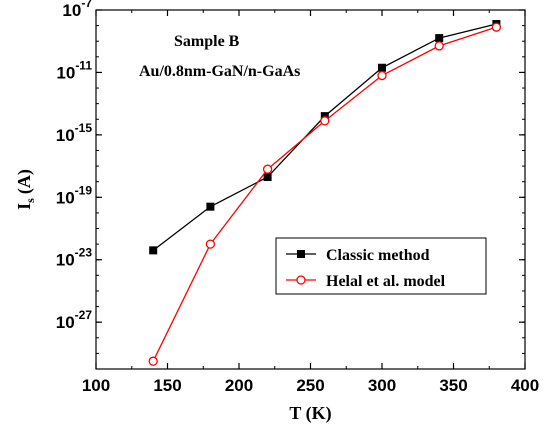 This screenshot has width=555, height=429. Describe the element at coordinates (378, 255) in the screenshot. I see `legend-label-classic: Classic method` at that location.